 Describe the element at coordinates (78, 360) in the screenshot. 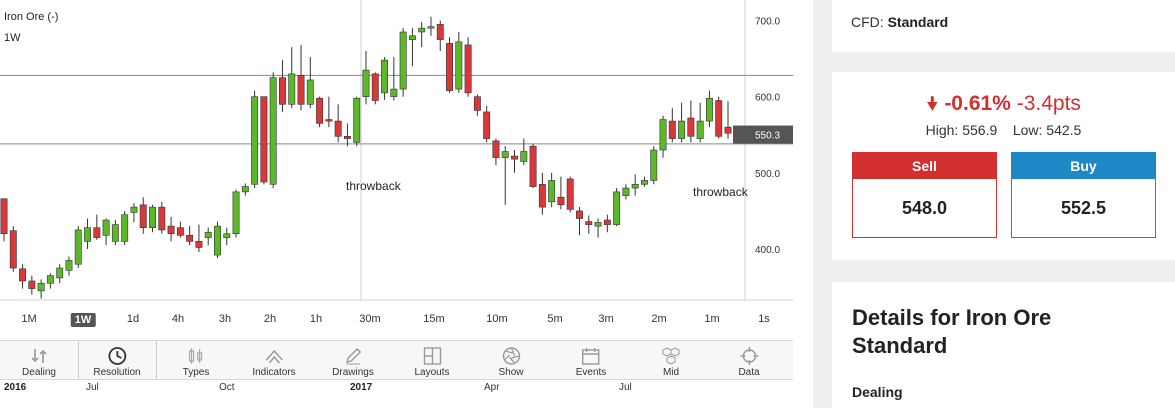

I see `toolbar-divider` at that location.